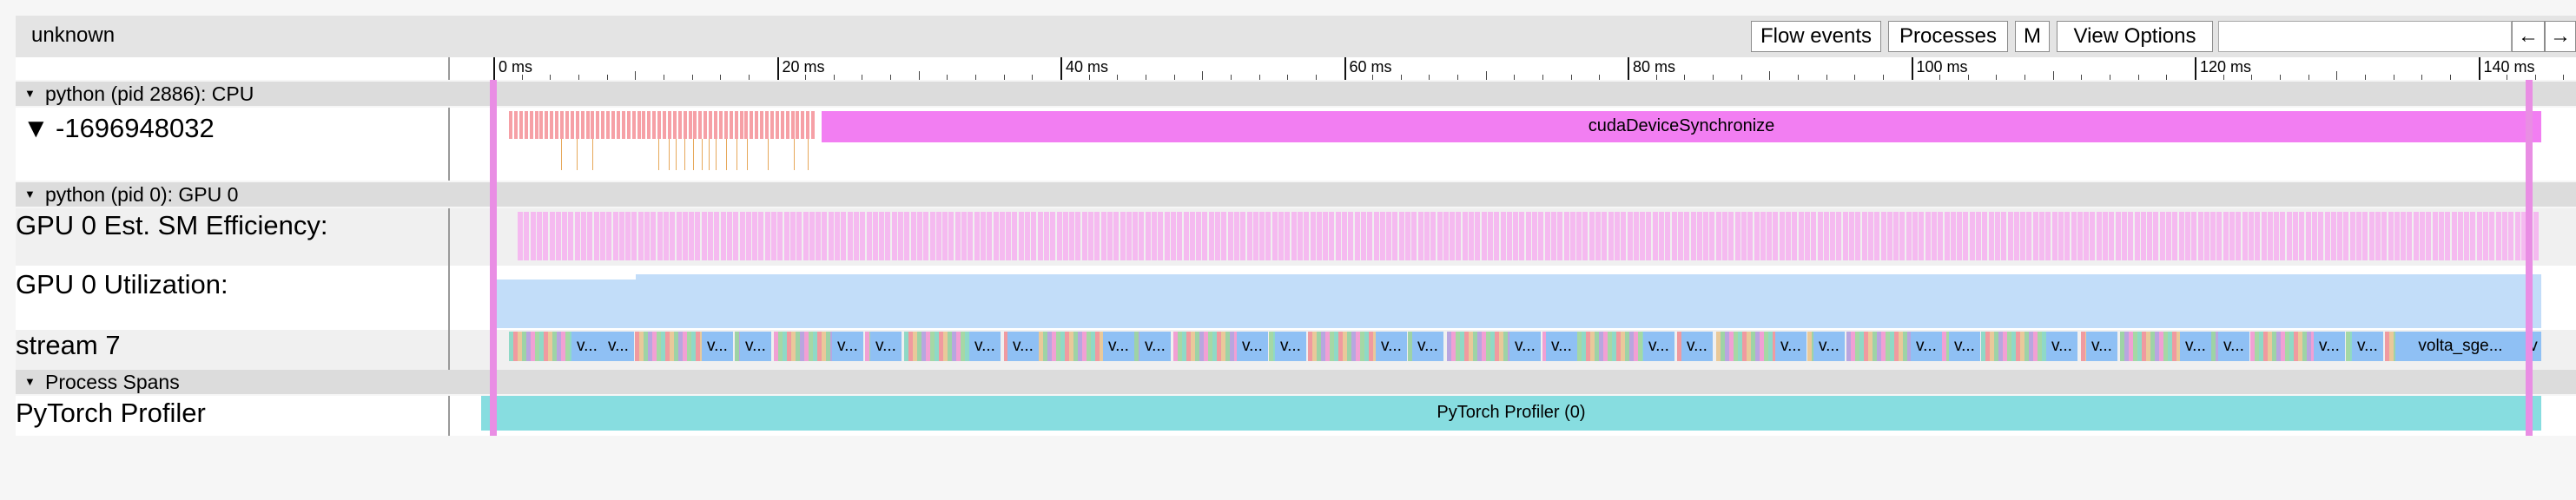 The image size is (2576, 500). Describe the element at coordinates (1296, 194) in the screenshot. I see `gpu-process-header: ▼ python (pid 0): GPU 0` at that location.